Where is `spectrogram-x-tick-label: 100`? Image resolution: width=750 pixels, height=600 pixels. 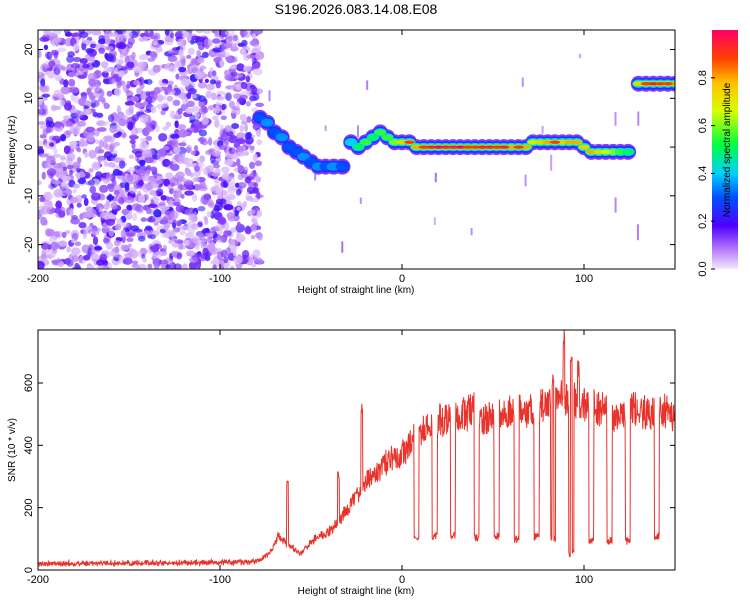 spectrogram-x-tick-label: 100 is located at coordinates (584, 279).